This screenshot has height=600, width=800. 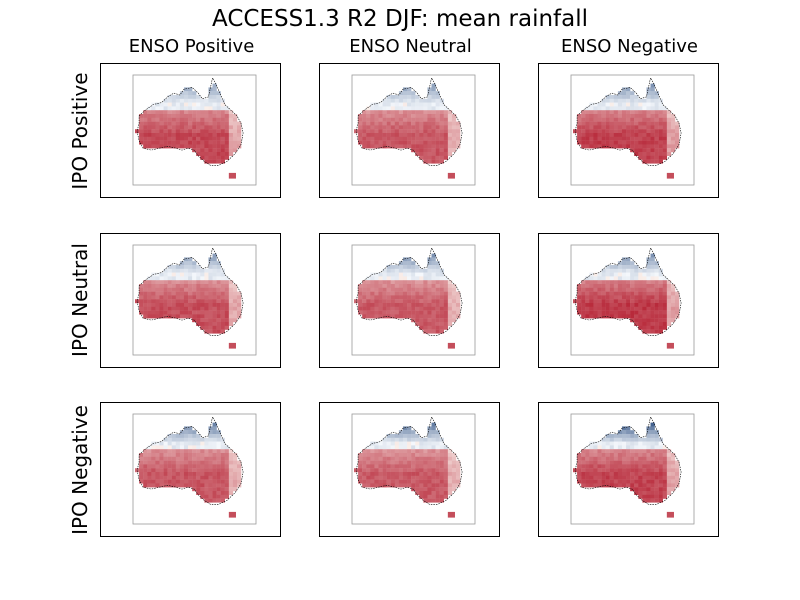 I want to click on column-label-enso-neutral: ENSO Neutral, so click(x=410, y=46).